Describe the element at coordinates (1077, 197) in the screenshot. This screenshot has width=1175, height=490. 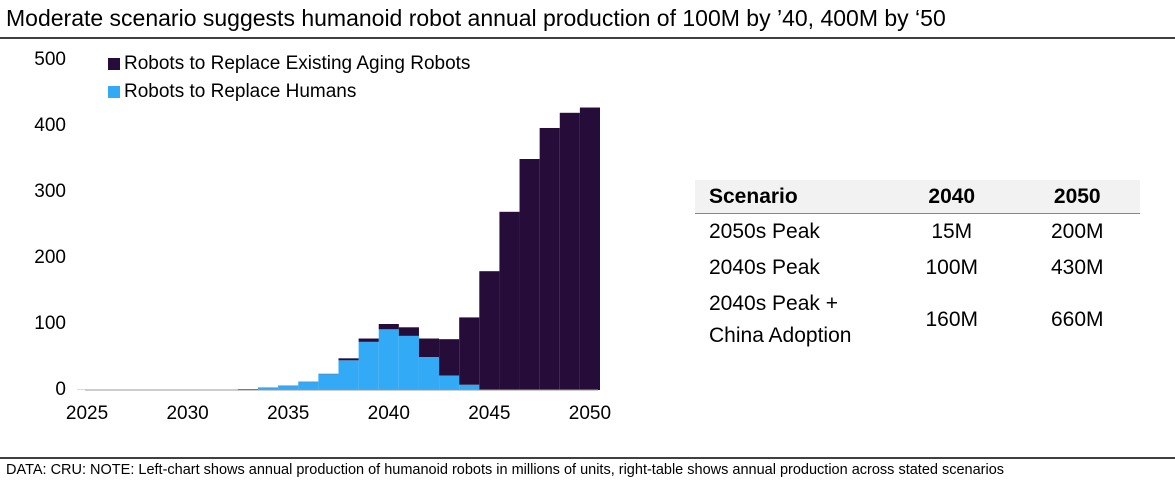
I see `table-header-cell: 2050` at that location.